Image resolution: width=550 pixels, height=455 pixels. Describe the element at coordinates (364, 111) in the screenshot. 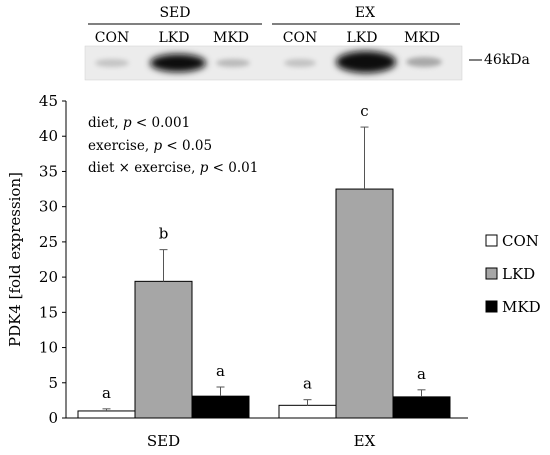

I see `significance-letter: c` at that location.